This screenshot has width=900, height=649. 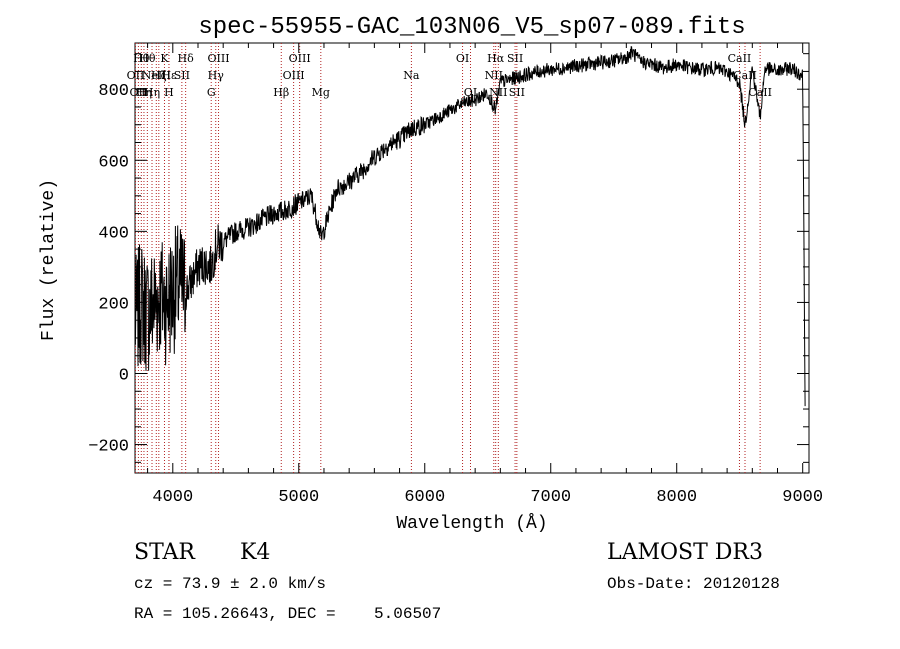 What do you see at coordinates (281, 92) in the screenshot?
I see `line-label: Hβ` at bounding box center [281, 92].